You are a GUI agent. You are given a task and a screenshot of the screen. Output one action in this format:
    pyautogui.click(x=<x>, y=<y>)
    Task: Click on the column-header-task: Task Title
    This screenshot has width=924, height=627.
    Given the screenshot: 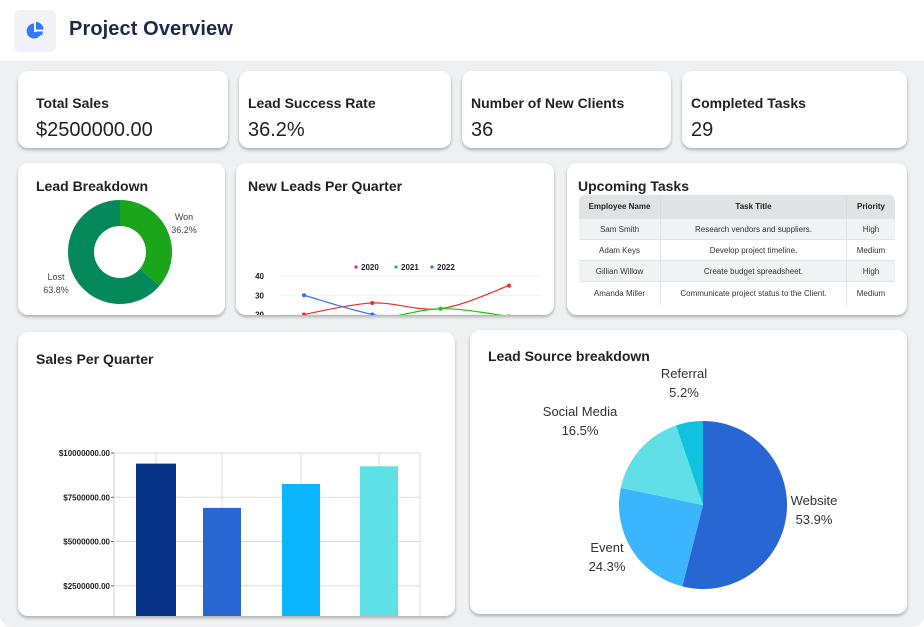 What is the action you would take?
    pyautogui.click(x=754, y=206)
    